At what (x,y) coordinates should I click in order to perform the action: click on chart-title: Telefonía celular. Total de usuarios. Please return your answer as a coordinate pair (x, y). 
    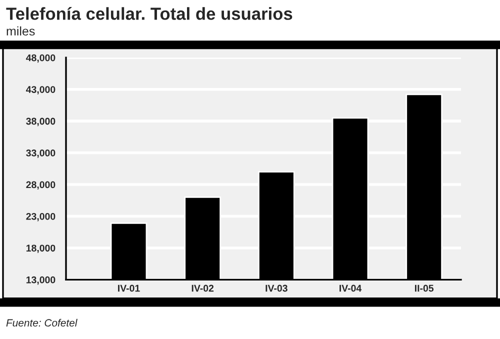
    Looking at the image, I should click on (149, 13).